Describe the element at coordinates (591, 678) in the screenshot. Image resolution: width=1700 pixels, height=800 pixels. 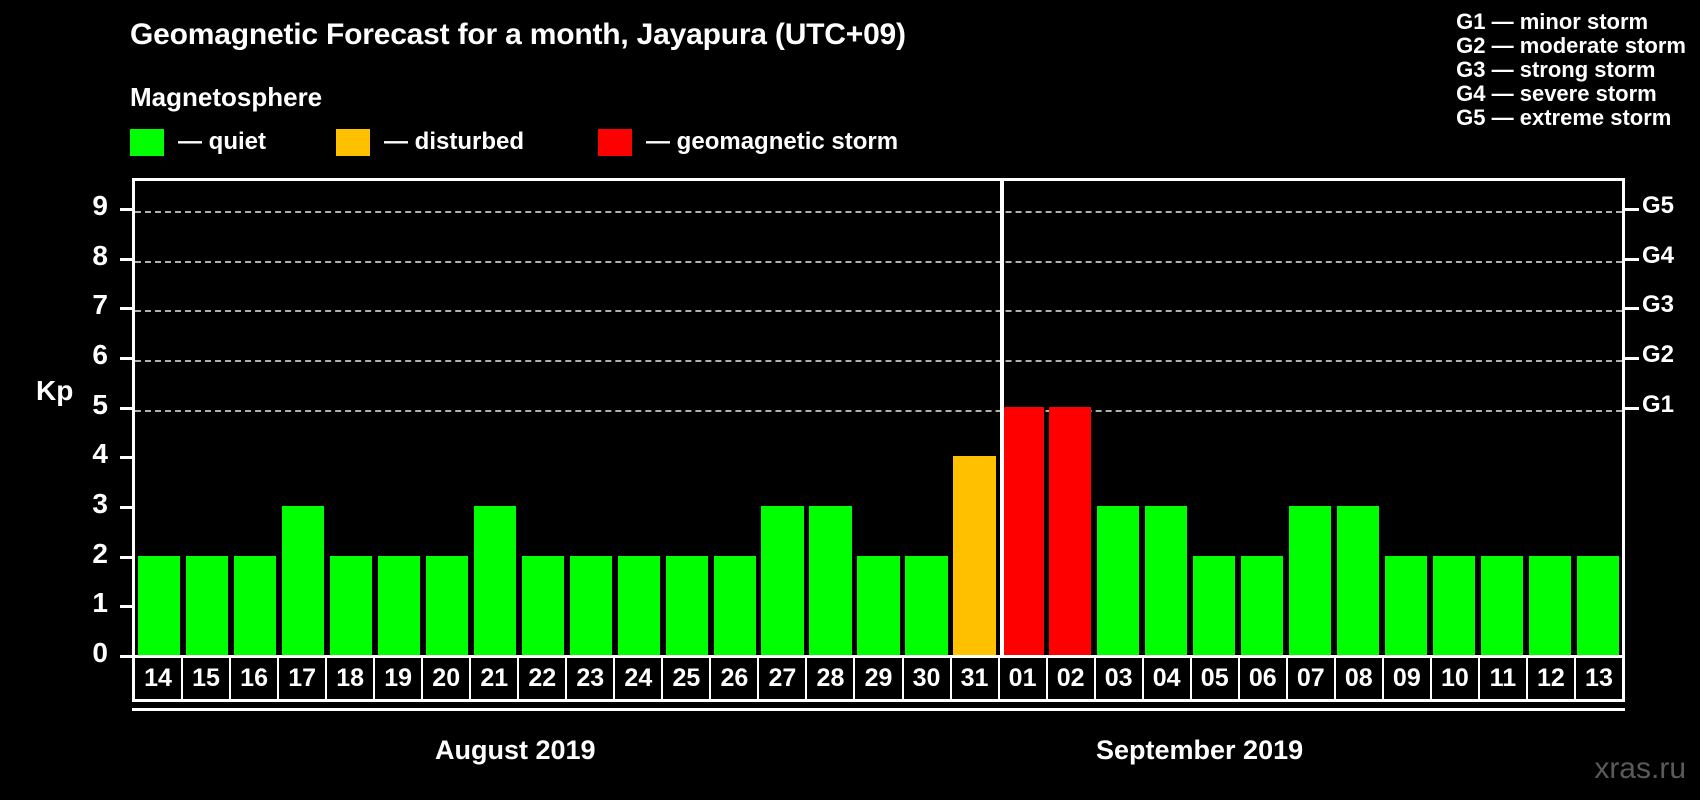
I see `date-cell-23: 23` at that location.